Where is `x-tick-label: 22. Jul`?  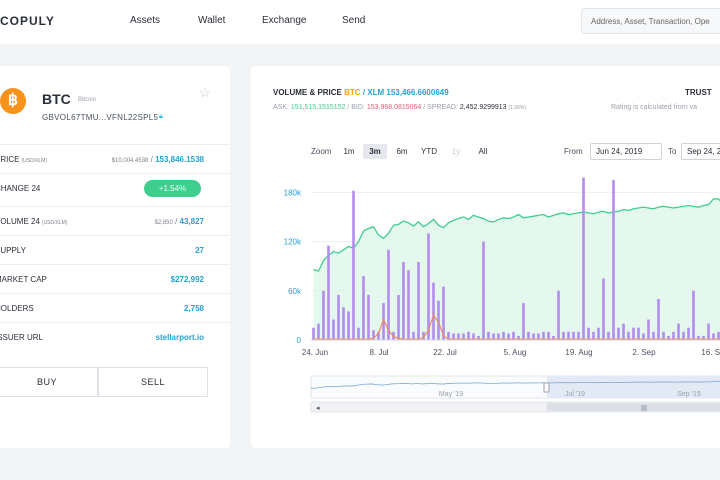 x-tick-label: 22. Jul is located at coordinates (445, 352).